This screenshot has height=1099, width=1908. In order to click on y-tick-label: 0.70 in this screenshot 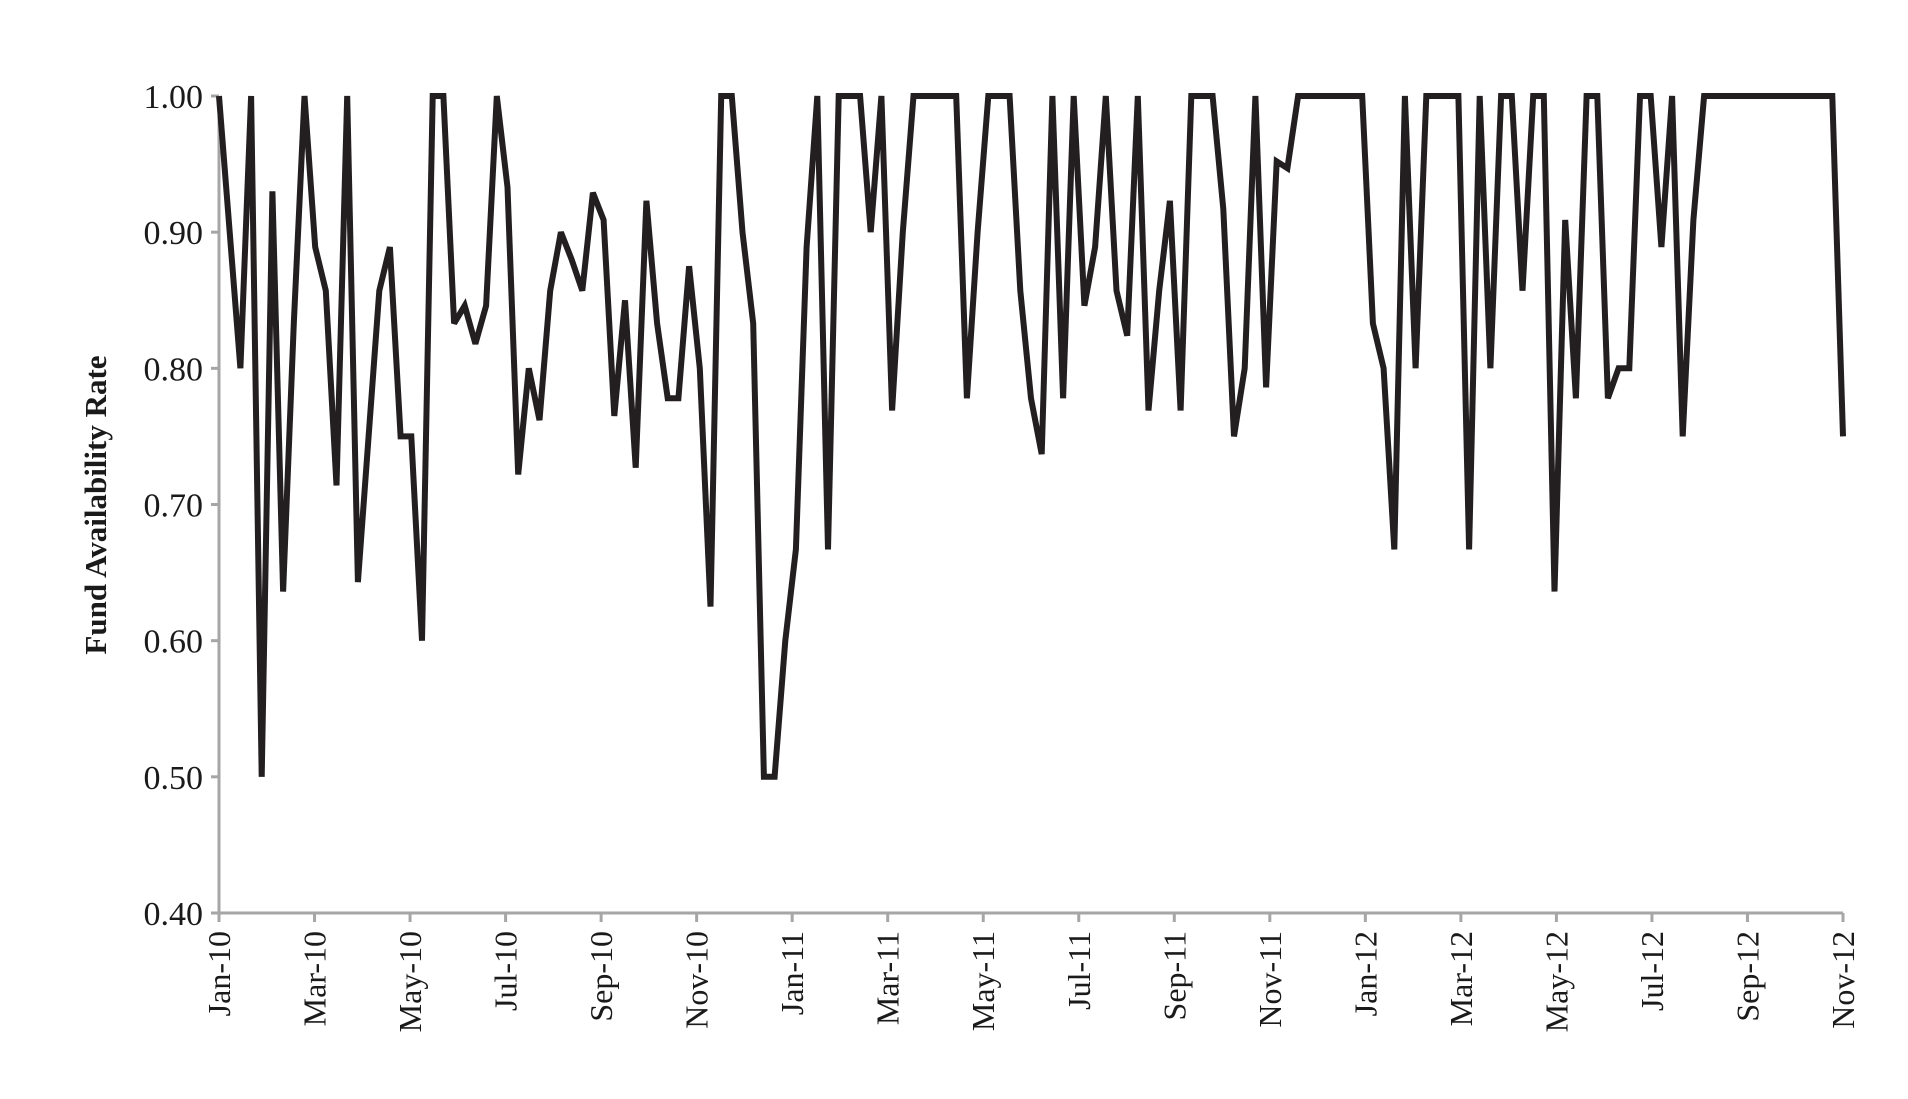, I will do `click(174, 506)`.